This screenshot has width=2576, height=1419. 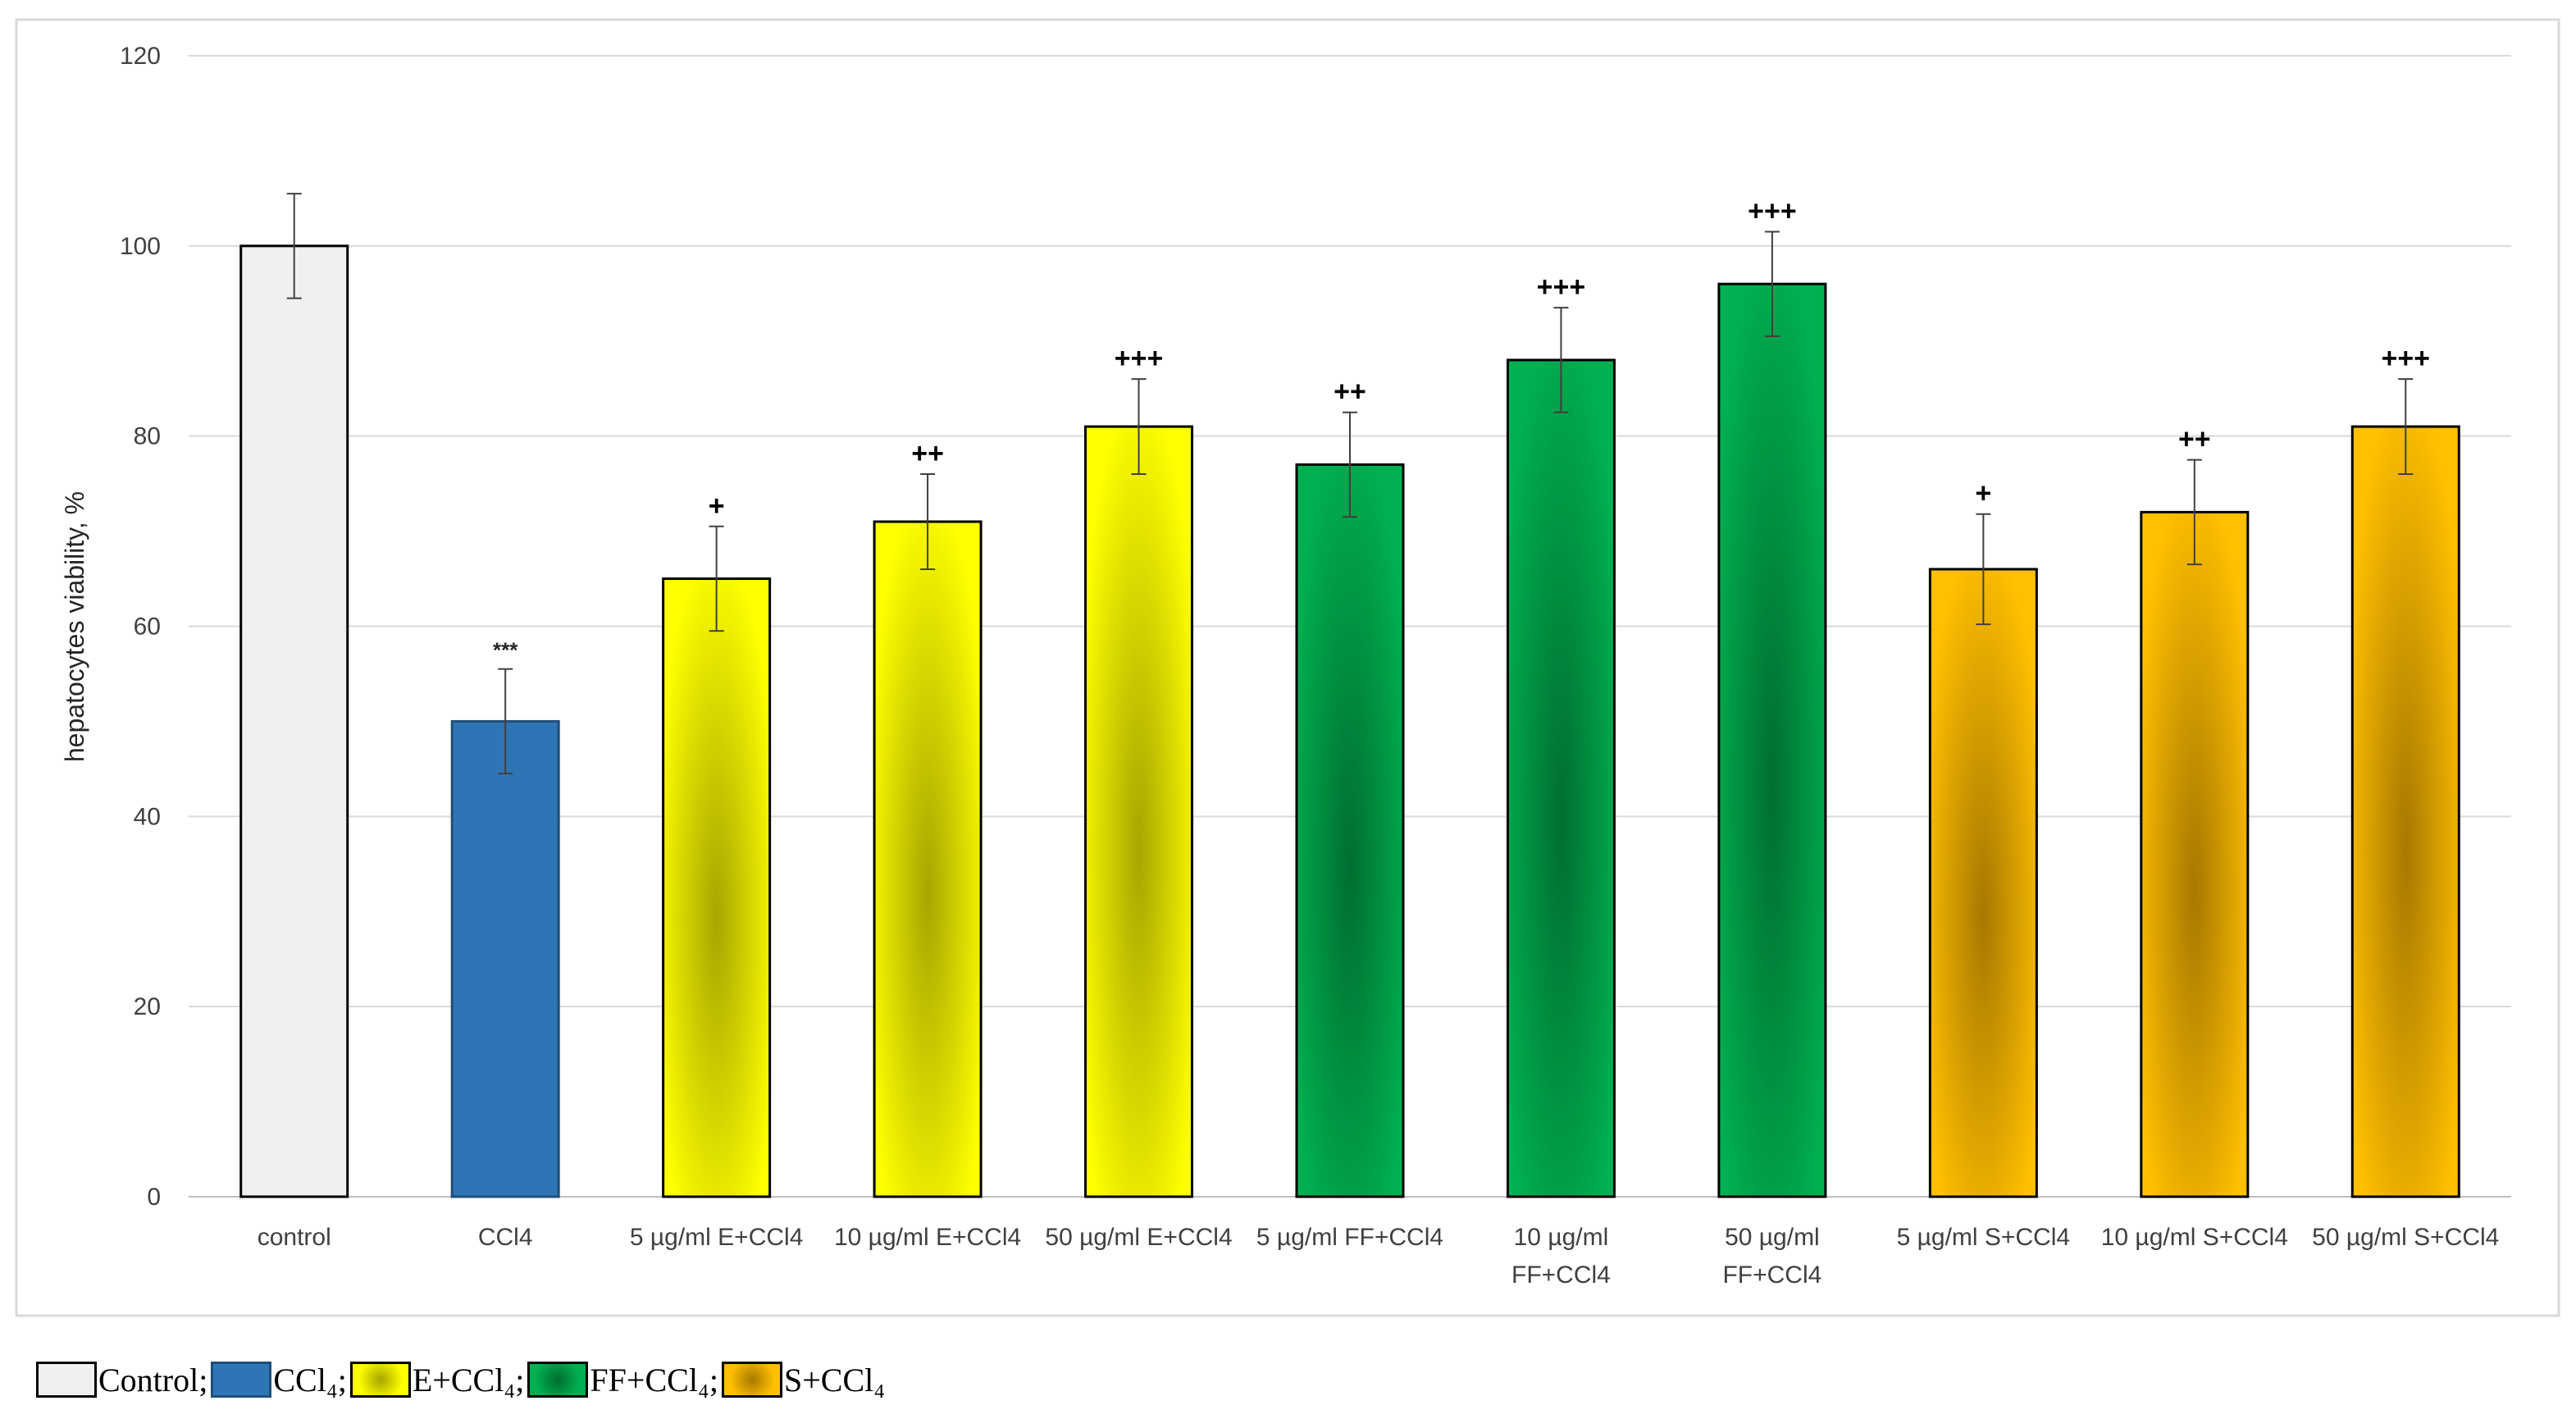 I want to click on legend: Control; CCl₄; E+CCl₄; FF+CCl₄; S+CCl₄, so click(x=462, y=1379).